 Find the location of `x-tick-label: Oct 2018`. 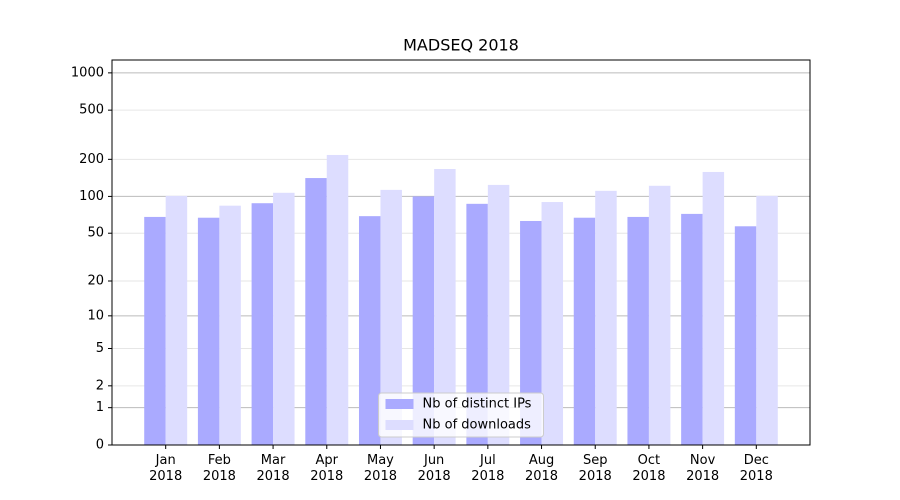

x-tick-label: Oct 2018 is located at coordinates (649, 468).